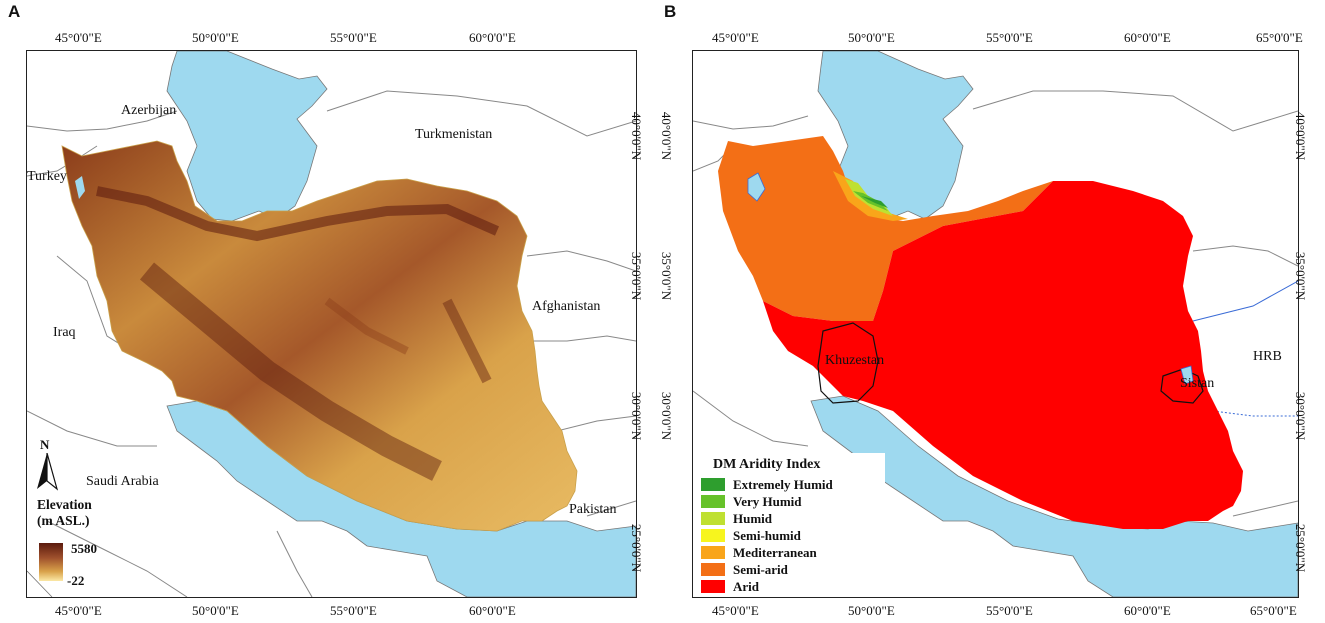 Image resolution: width=1325 pixels, height=623 pixels. I want to click on elevation-legend-title: Elevation (m ASL.), so click(64, 512).